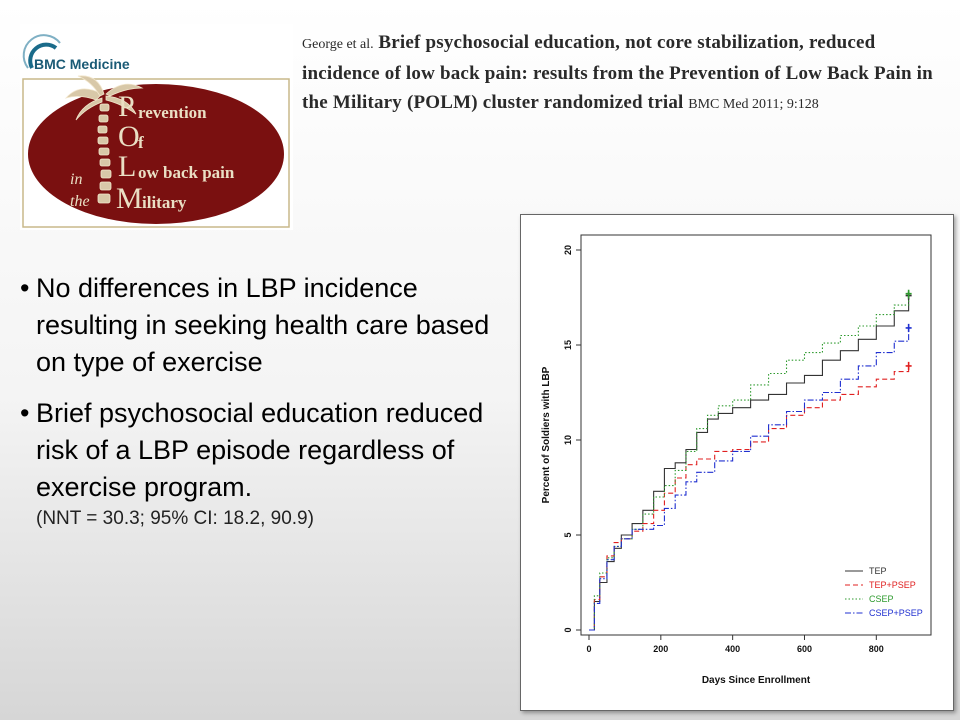 Image resolution: width=960 pixels, height=720 pixels. Describe the element at coordinates (76, 179) in the screenshot. I see `logo-word-in: in` at that location.